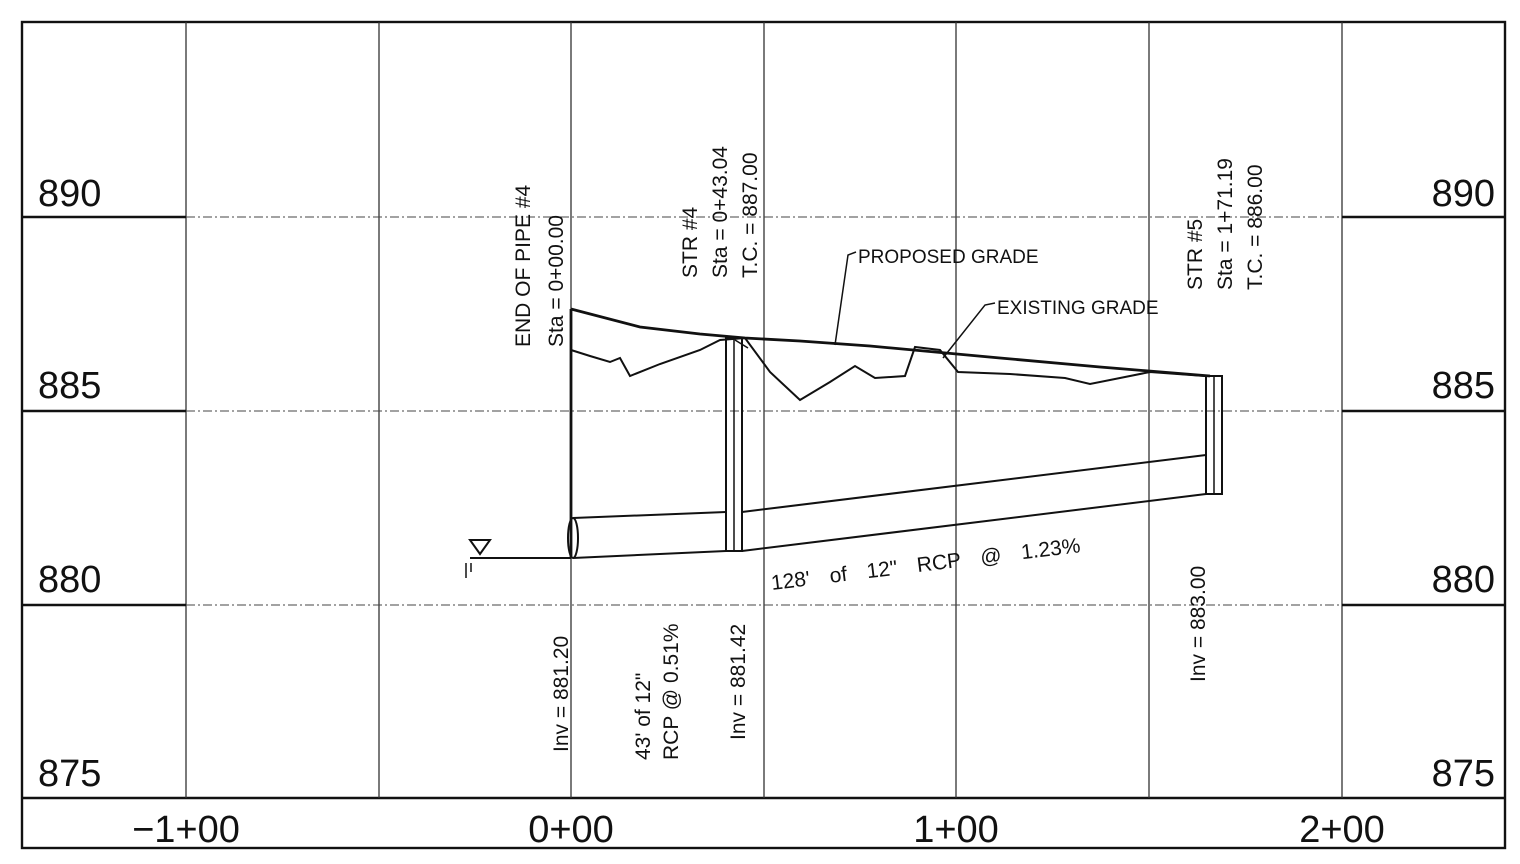 This screenshot has width=1520, height=864. Describe the element at coordinates (888, 369) in the screenshot. I see `existing-grade-line` at that location.